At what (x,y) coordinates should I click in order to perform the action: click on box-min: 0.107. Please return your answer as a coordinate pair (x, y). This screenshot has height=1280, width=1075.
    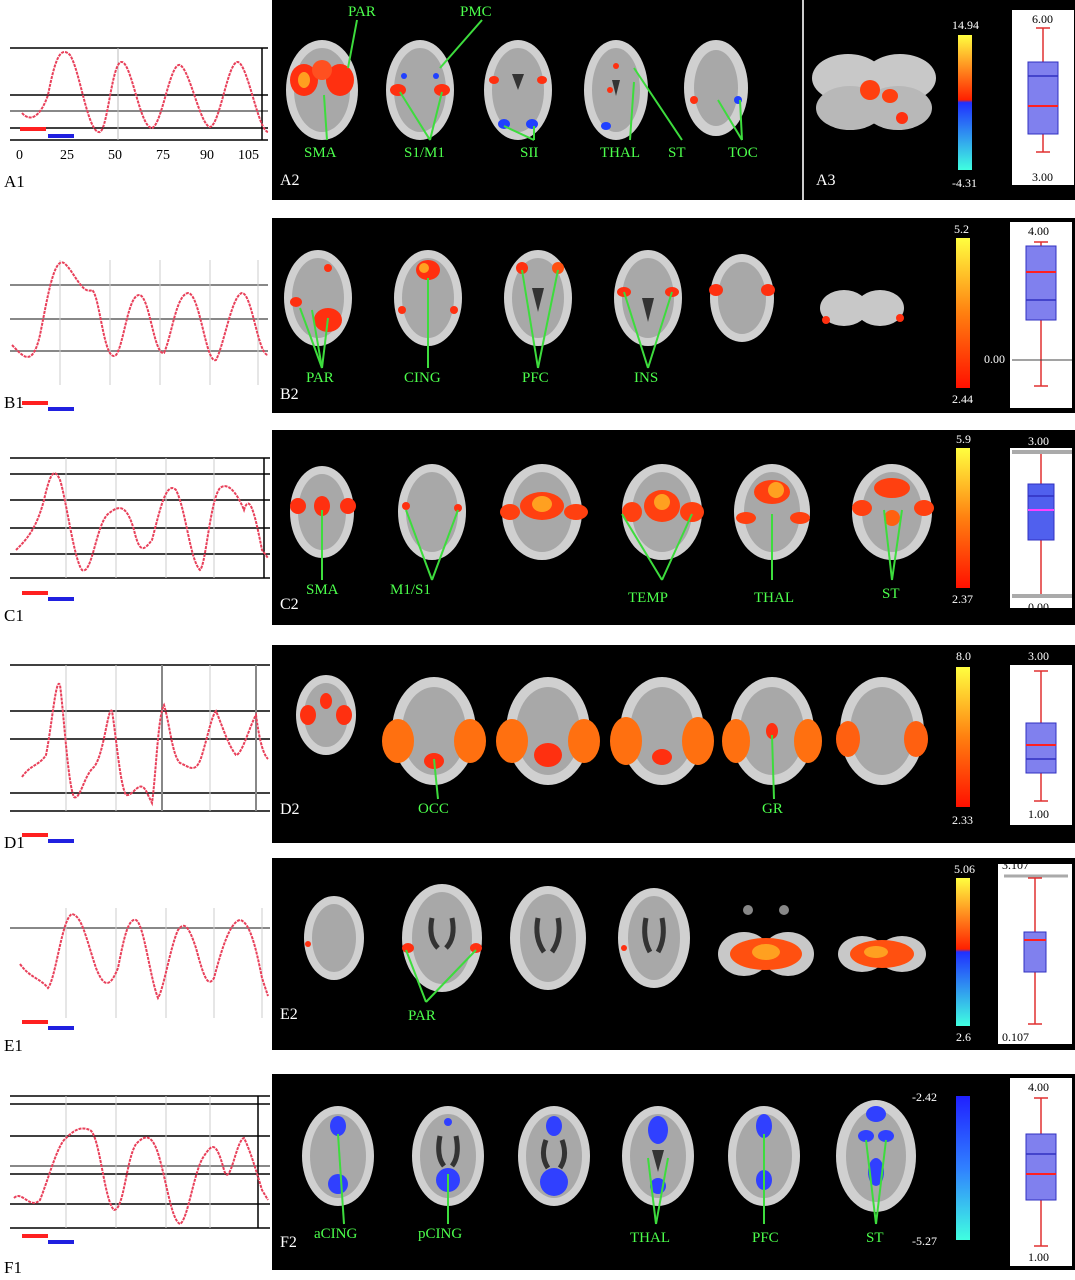
    Looking at the image, I should click on (1015, 1037).